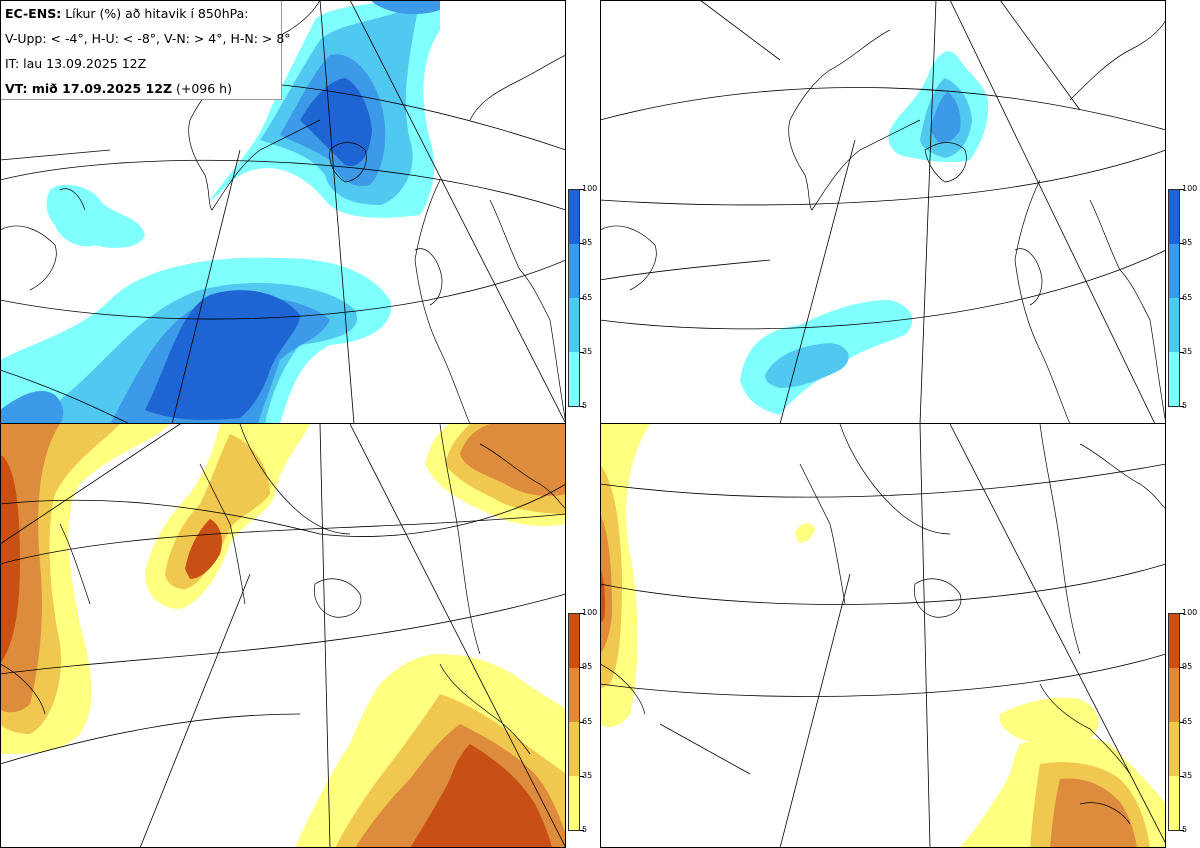  Describe the element at coordinates (157, 13) in the screenshot. I see `product-title: Líkur (%) að hitavik í 850hPa:` at that location.